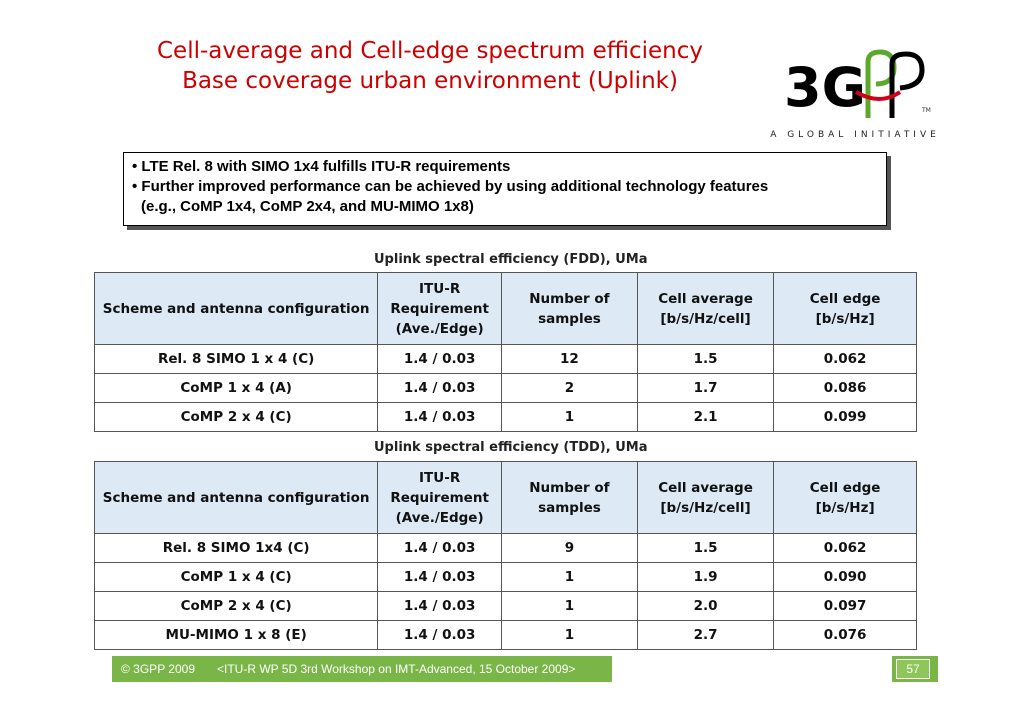 This screenshot has width=1030, height=728. Describe the element at coordinates (825, 87) in the screenshot. I see `svg-text: 3G` at that location.